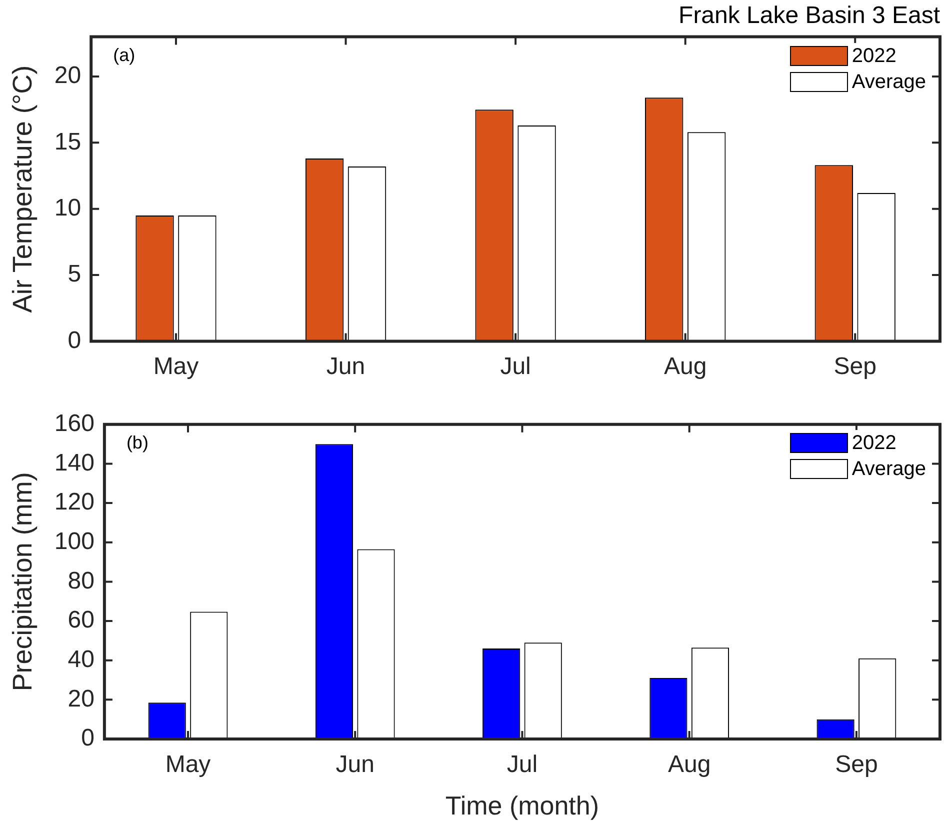  What do you see at coordinates (68, 208) in the screenshot?
I see `y-tick-label: 10` at bounding box center [68, 208].